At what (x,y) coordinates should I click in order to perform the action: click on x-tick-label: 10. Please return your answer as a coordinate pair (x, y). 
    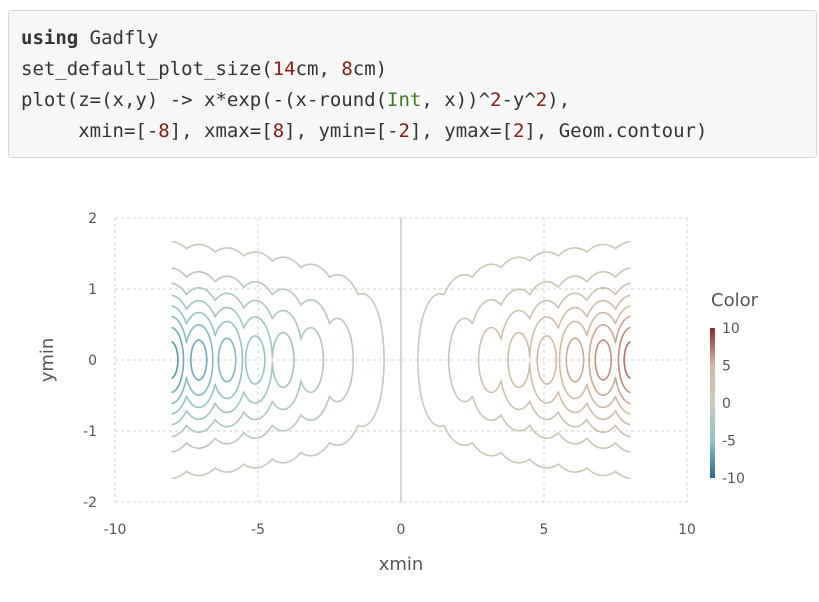
    Looking at the image, I should click on (687, 530).